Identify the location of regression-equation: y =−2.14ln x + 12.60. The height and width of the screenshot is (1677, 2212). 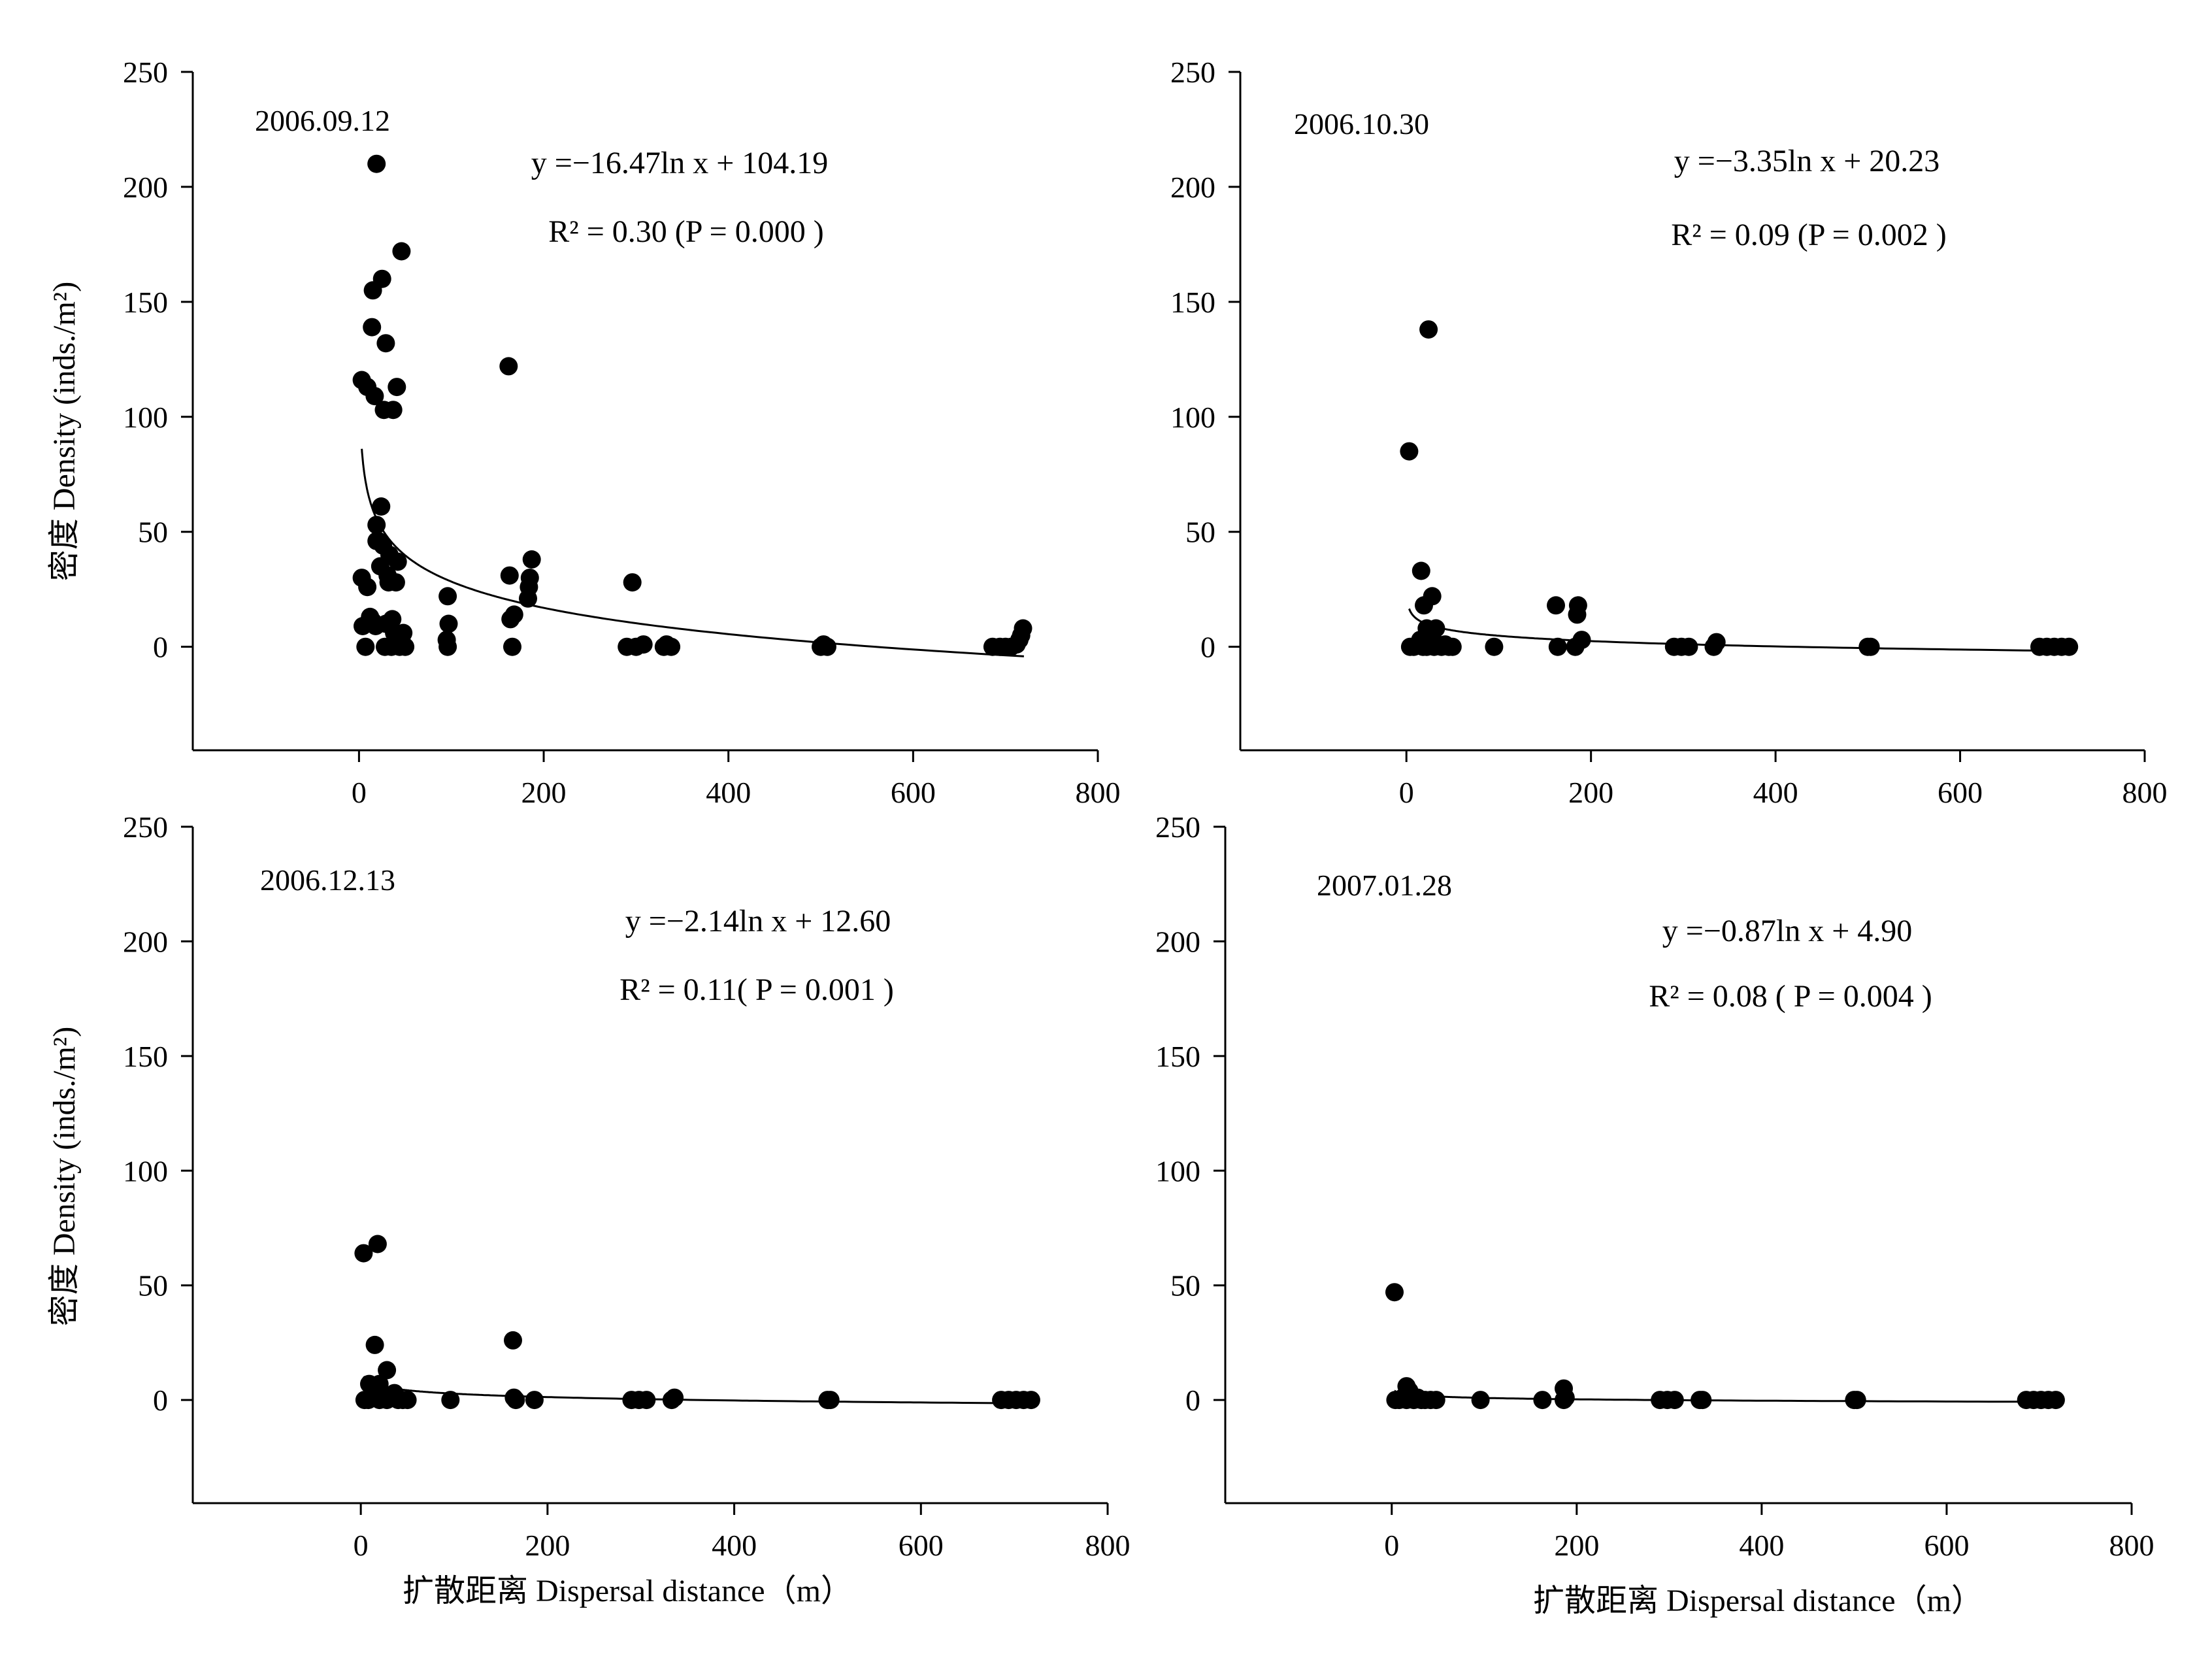
(758, 921).